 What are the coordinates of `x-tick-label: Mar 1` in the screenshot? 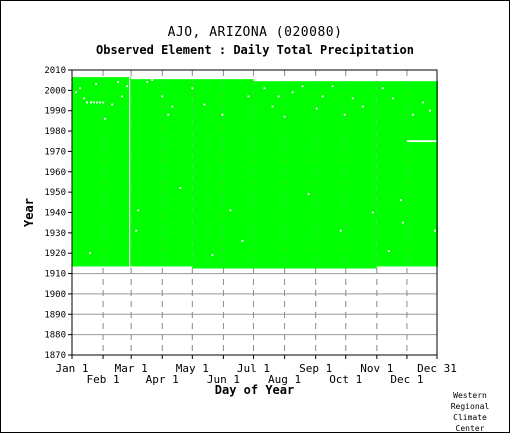 It's located at (131, 368).